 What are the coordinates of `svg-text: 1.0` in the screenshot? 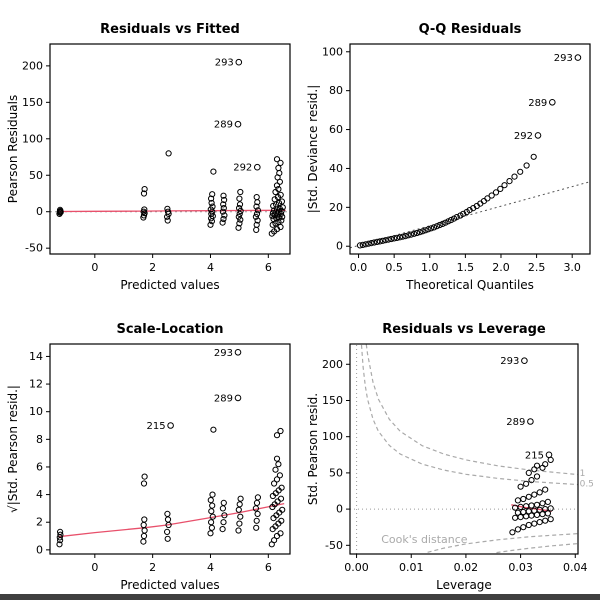 It's located at (430, 267).